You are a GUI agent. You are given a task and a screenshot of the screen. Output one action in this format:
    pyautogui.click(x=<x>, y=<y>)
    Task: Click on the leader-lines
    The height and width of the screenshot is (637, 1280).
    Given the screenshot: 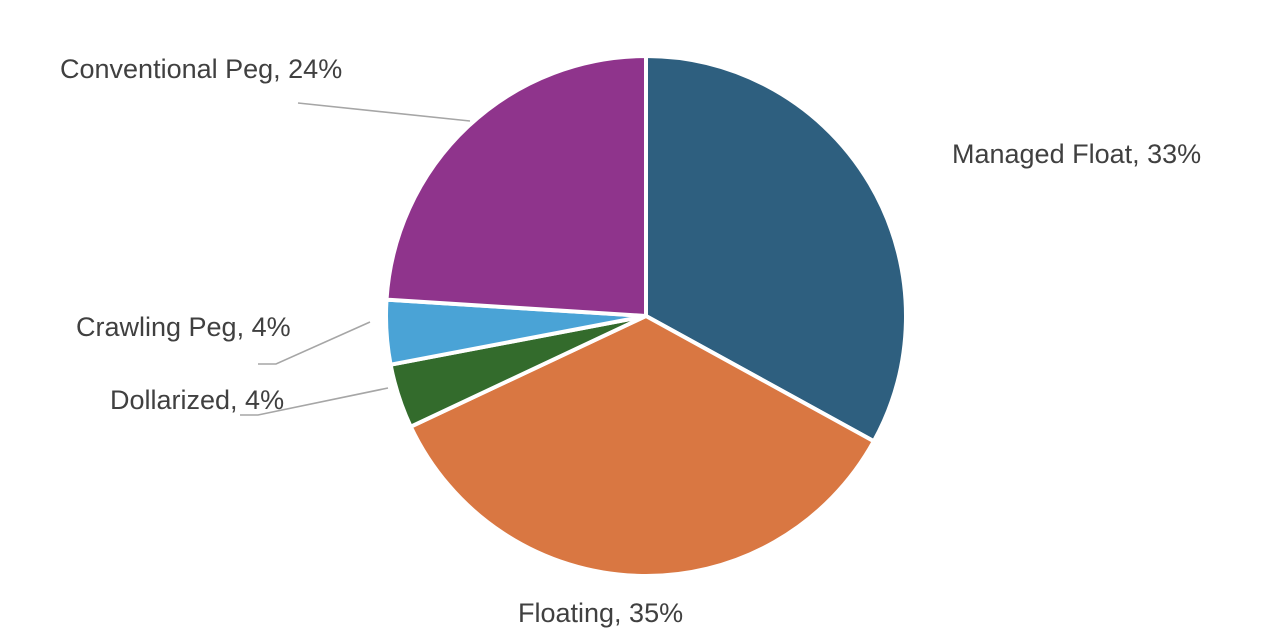 What is the action you would take?
    pyautogui.click(x=355, y=259)
    